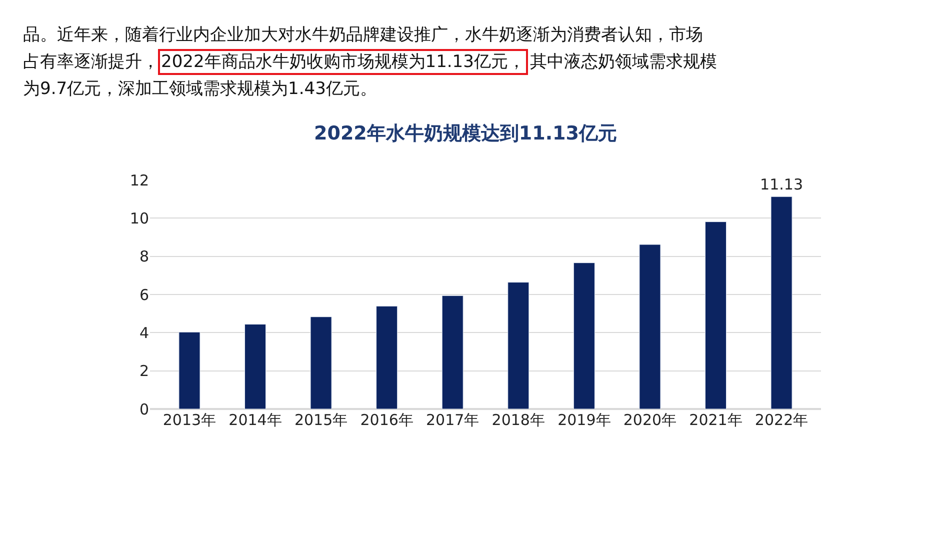  Describe the element at coordinates (518, 420) in the screenshot. I see `x-tick-label: 2018年` at that location.